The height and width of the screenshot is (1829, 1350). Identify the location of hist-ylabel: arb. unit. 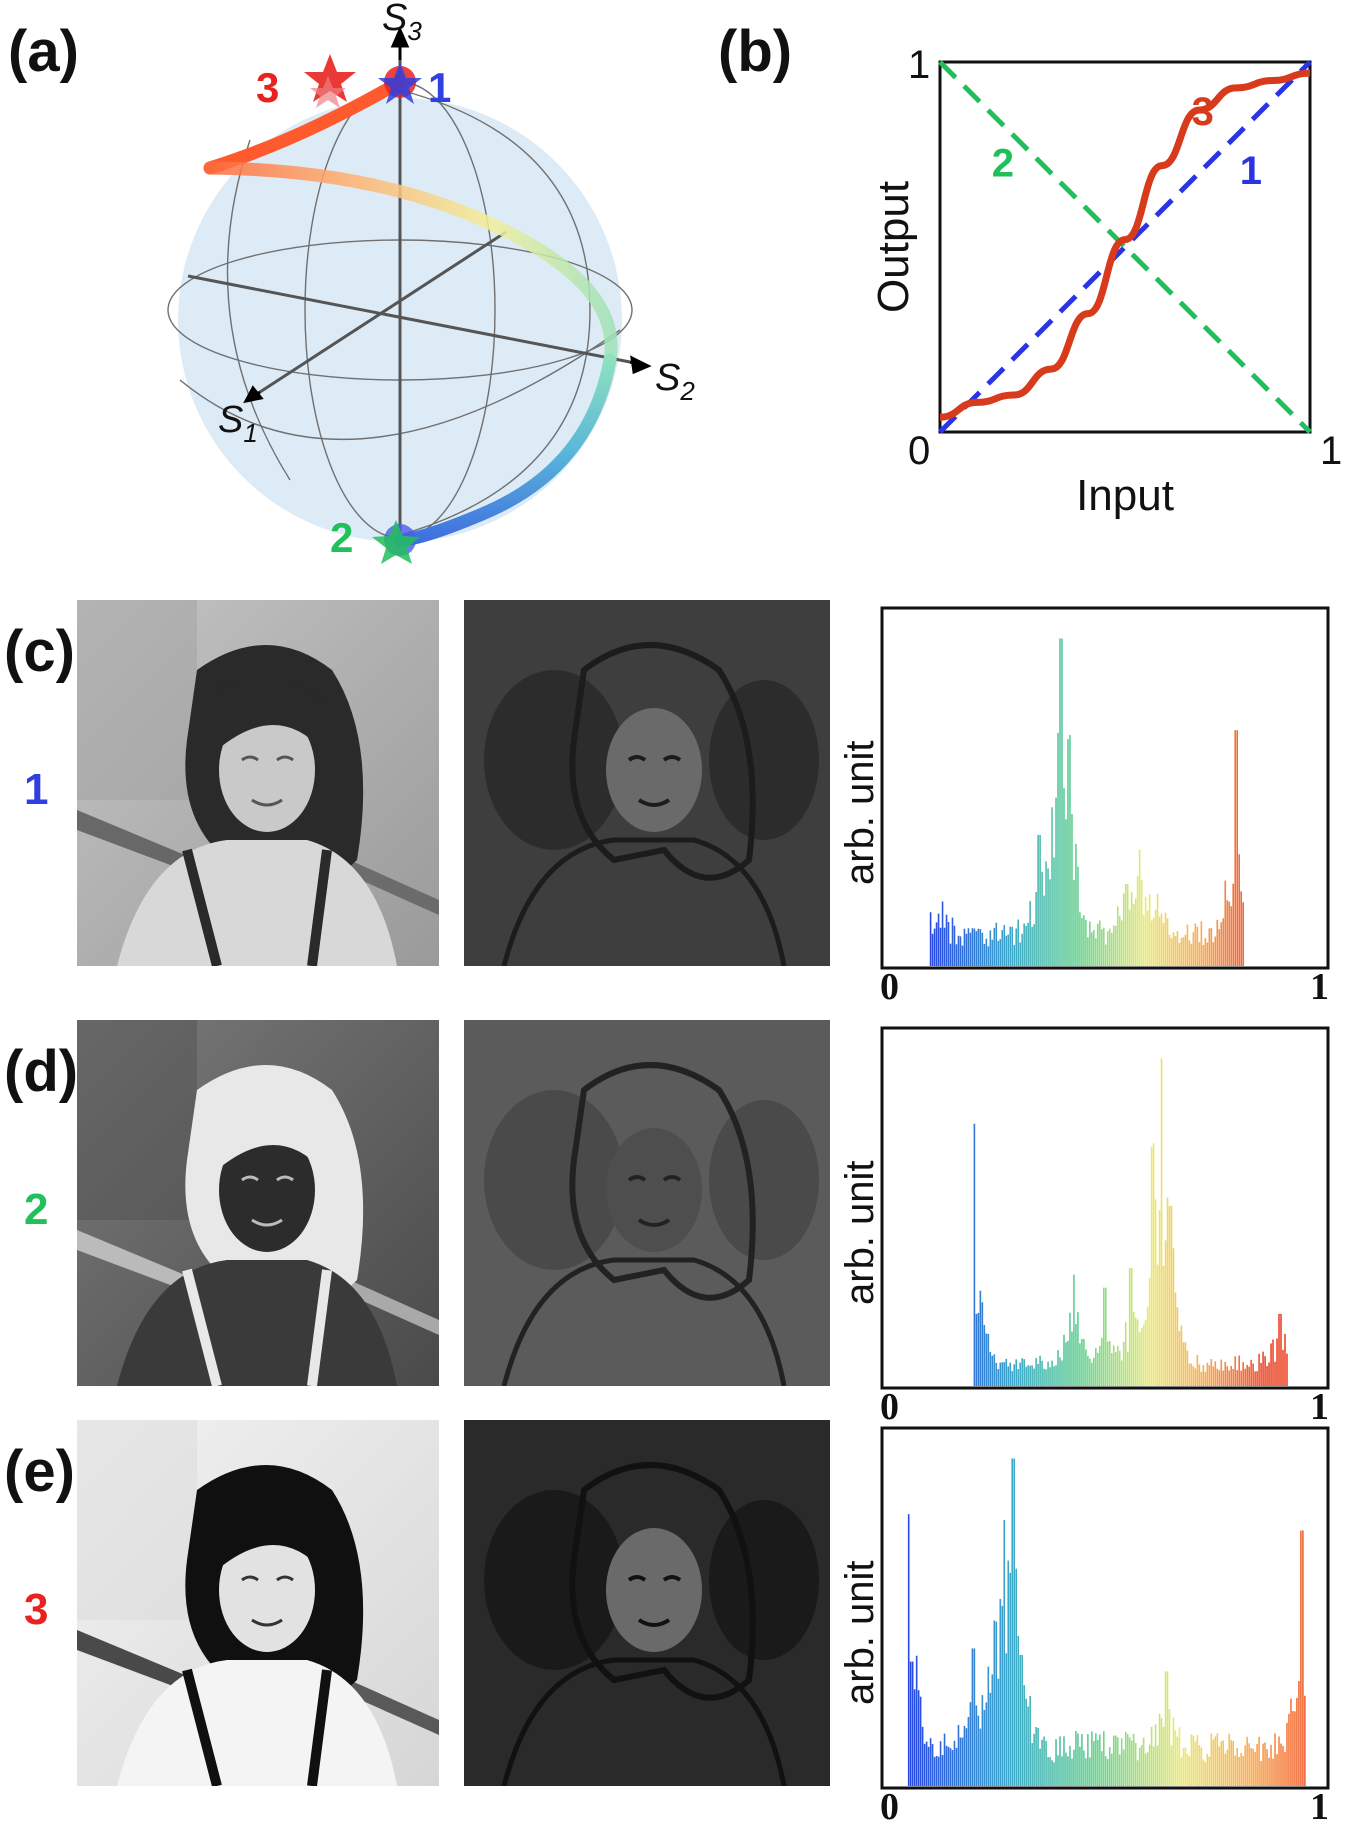
(860, 812).